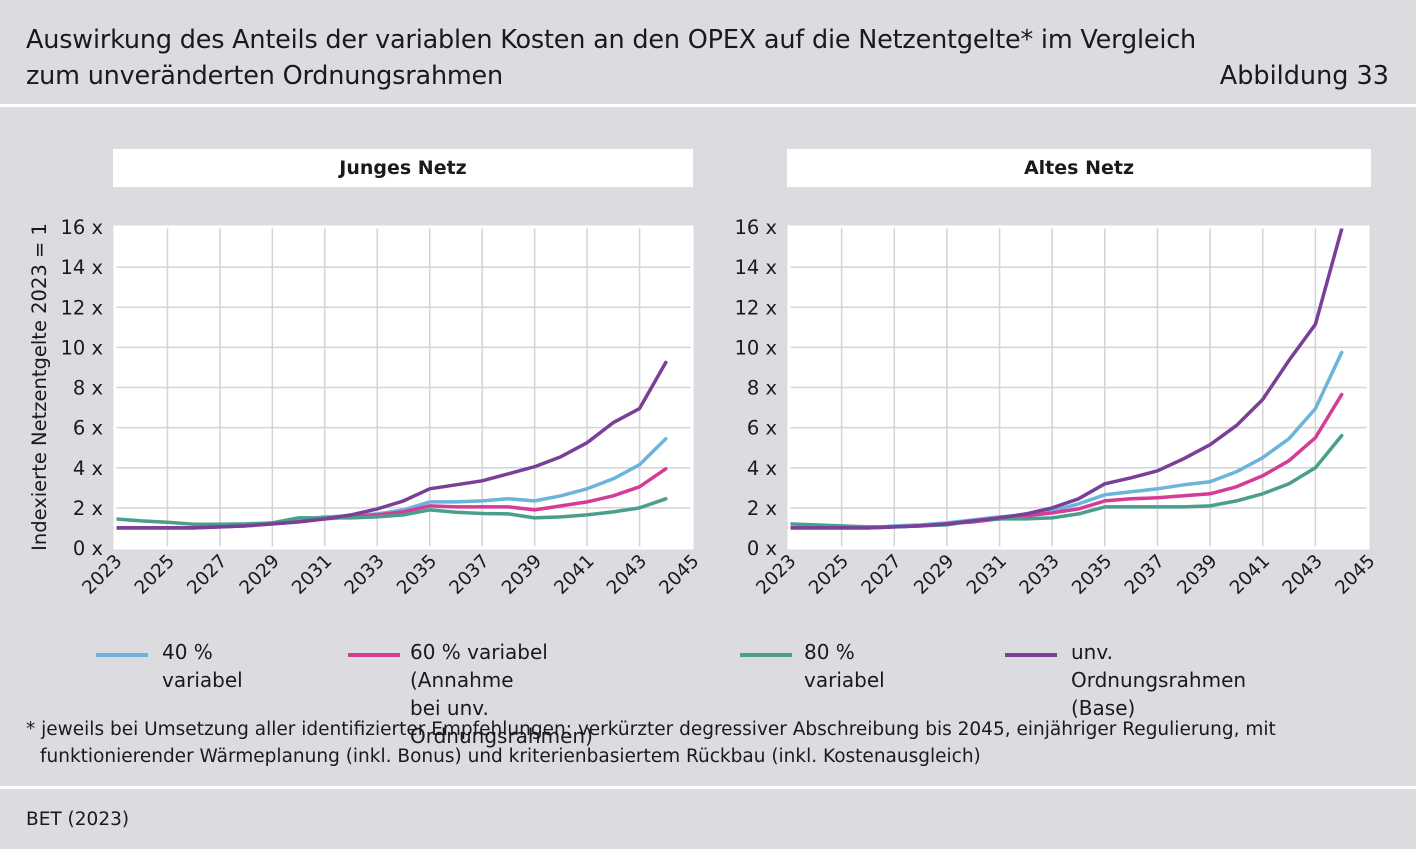  Describe the element at coordinates (470, 575) in the screenshot. I see `x-tick-label-junges-netz: 2037` at that location.